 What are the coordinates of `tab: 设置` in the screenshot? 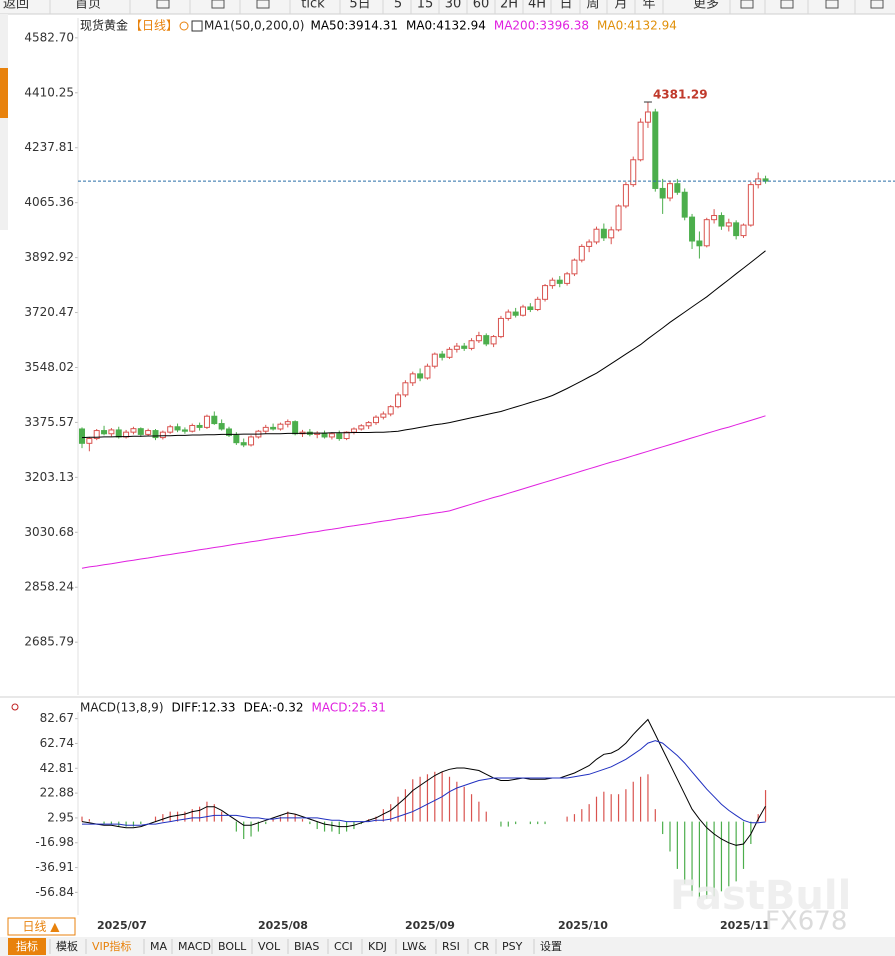 It's located at (551, 946).